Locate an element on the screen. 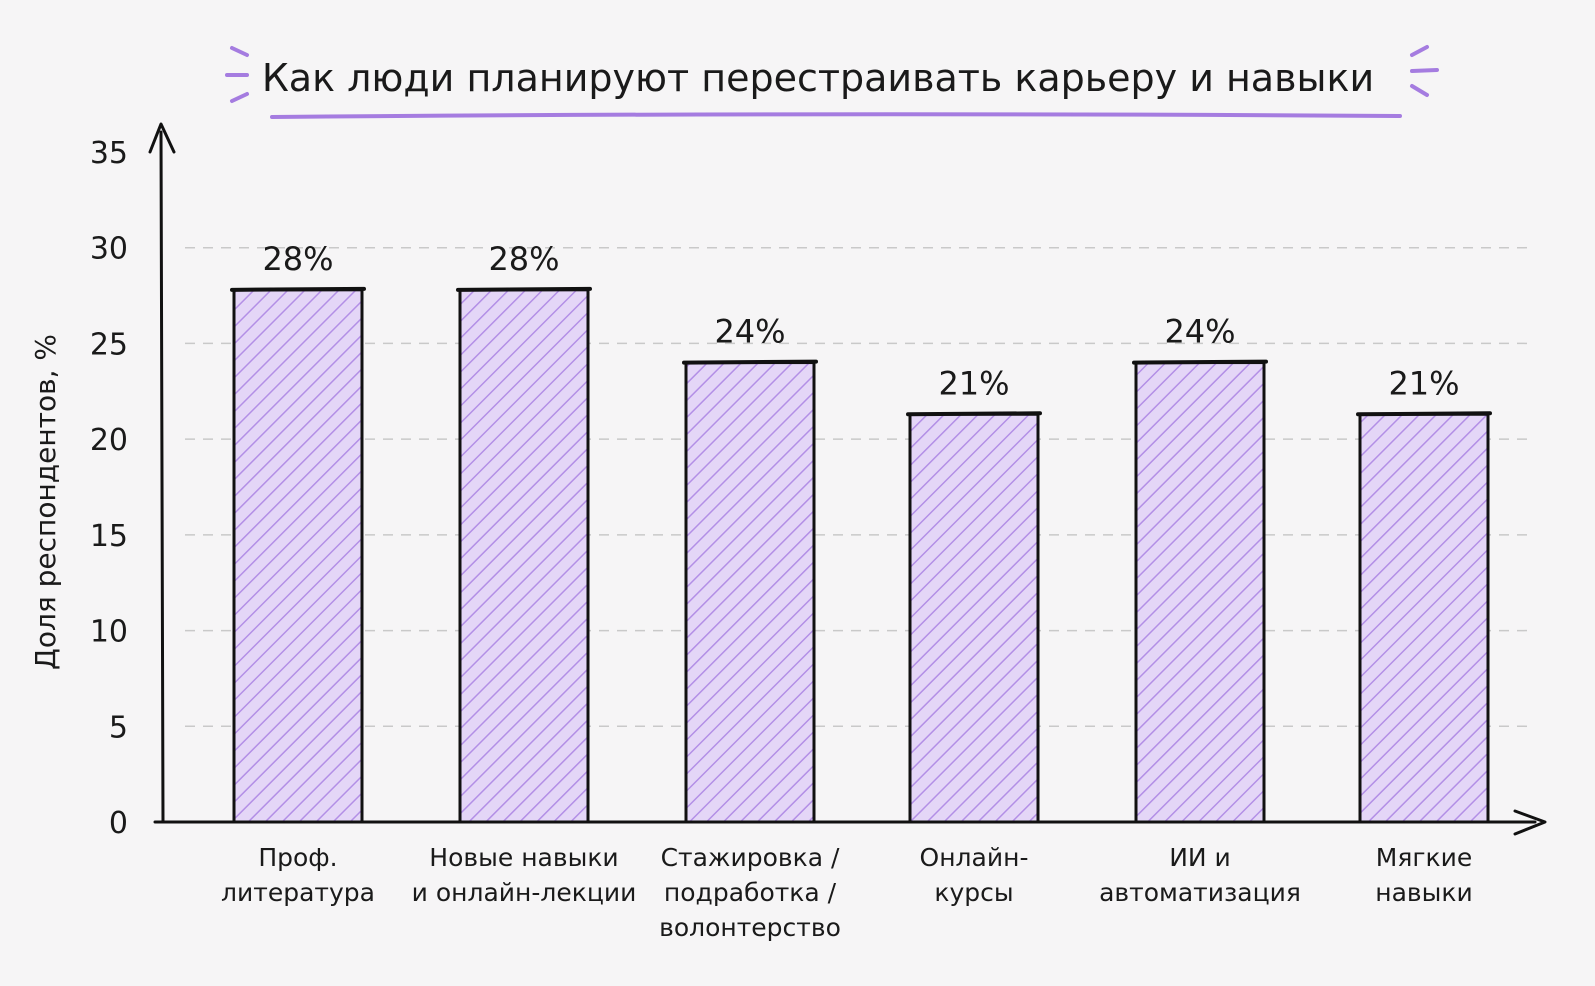 The image size is (1595, 986). y-tick-label: 35 is located at coordinates (109, 153).